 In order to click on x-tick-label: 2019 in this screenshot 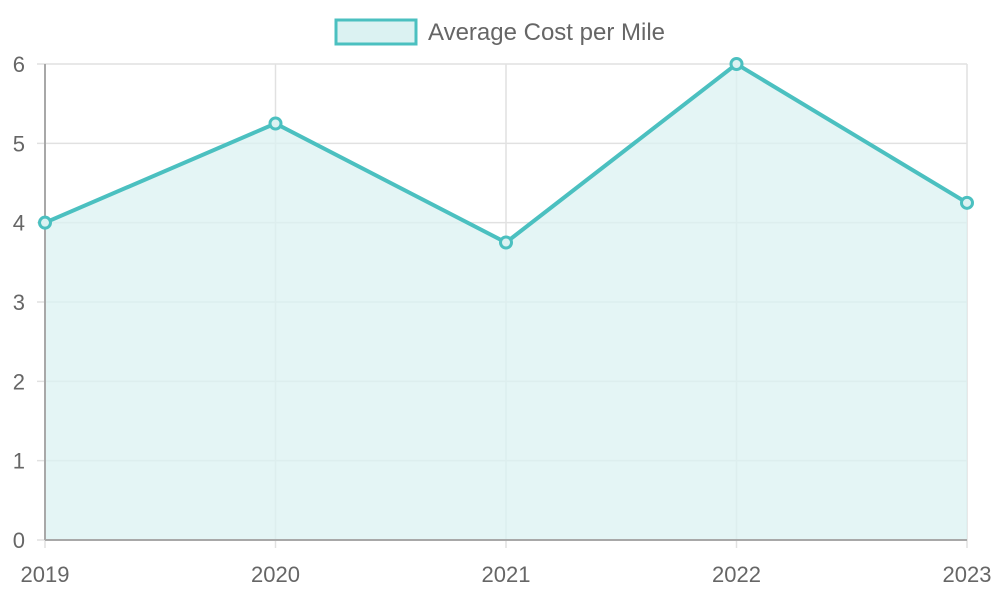, I will do `click(45, 574)`.